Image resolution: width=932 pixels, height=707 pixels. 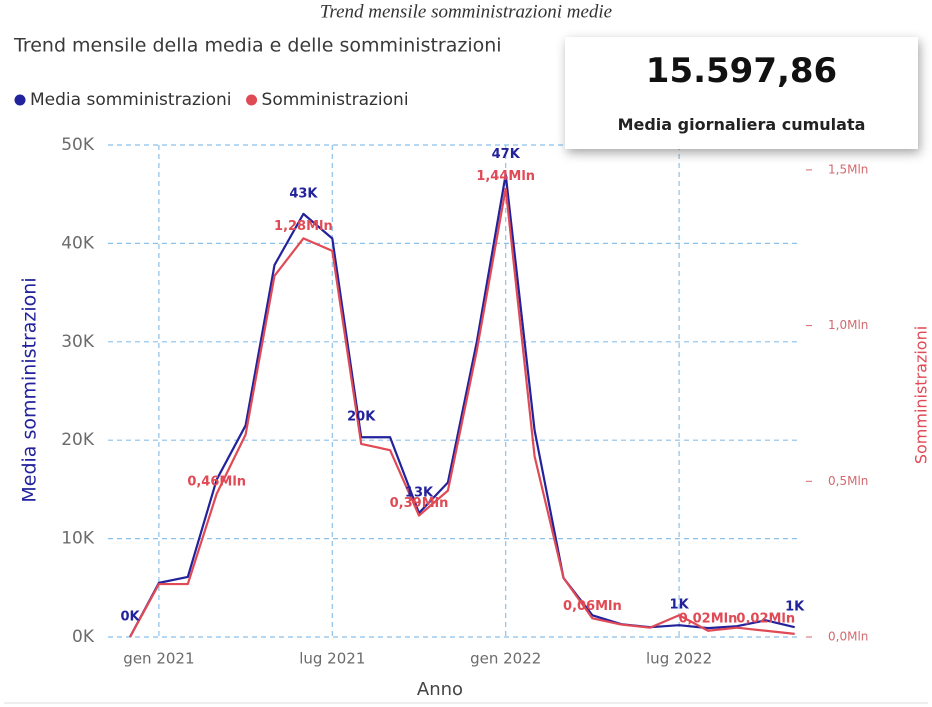 I want to click on y-tick-label: 30K, so click(x=78, y=342).